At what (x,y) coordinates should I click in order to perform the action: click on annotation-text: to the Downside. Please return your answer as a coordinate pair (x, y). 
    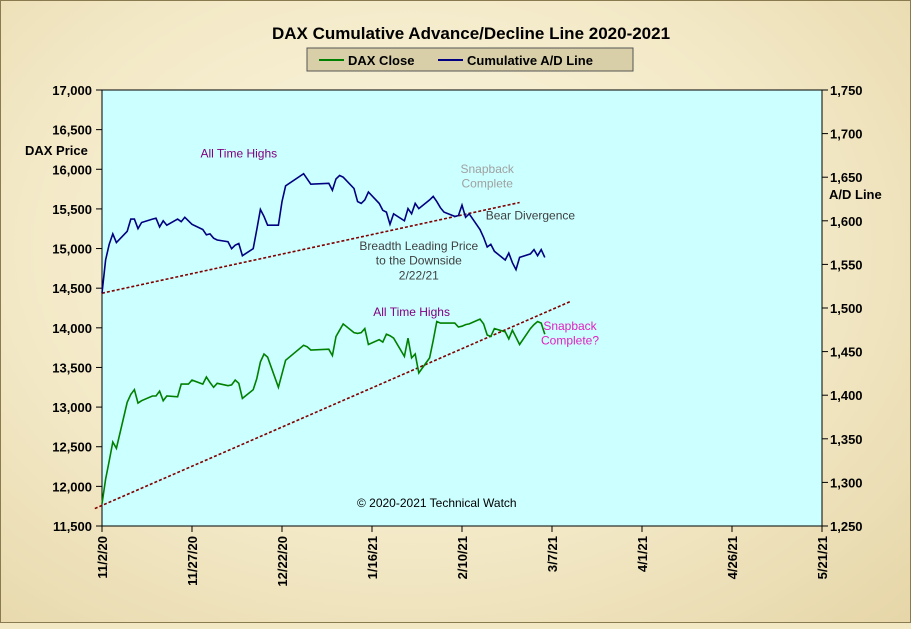
    Looking at the image, I should click on (419, 260).